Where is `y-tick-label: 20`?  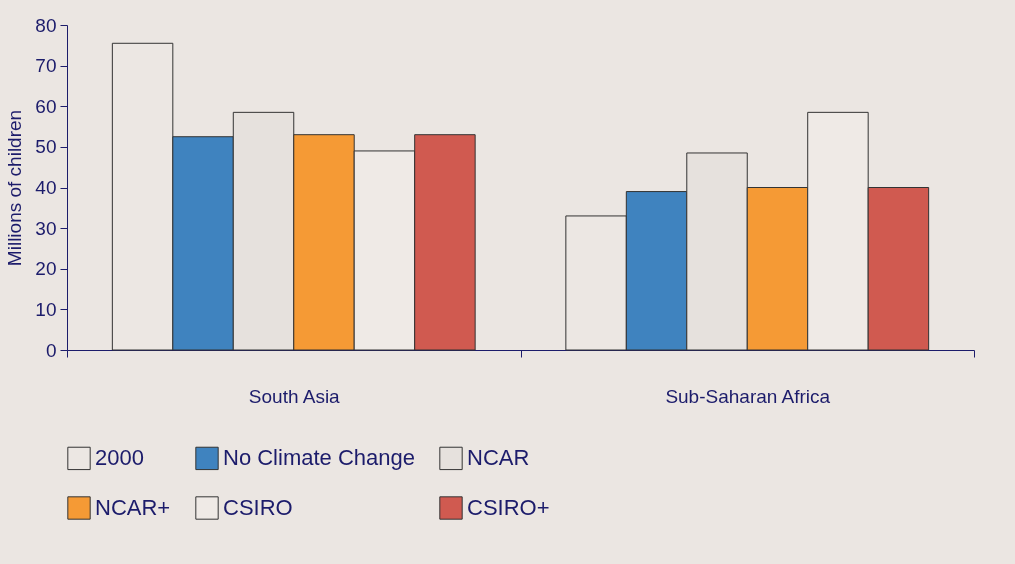 y-tick-label: 20 is located at coordinates (46, 269).